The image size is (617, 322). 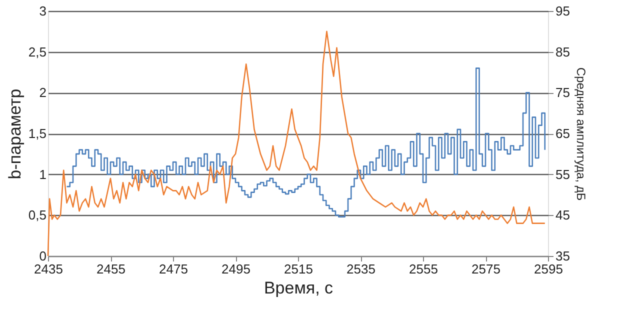 I want to click on y-tick-label: 2,5, so click(x=37, y=52).